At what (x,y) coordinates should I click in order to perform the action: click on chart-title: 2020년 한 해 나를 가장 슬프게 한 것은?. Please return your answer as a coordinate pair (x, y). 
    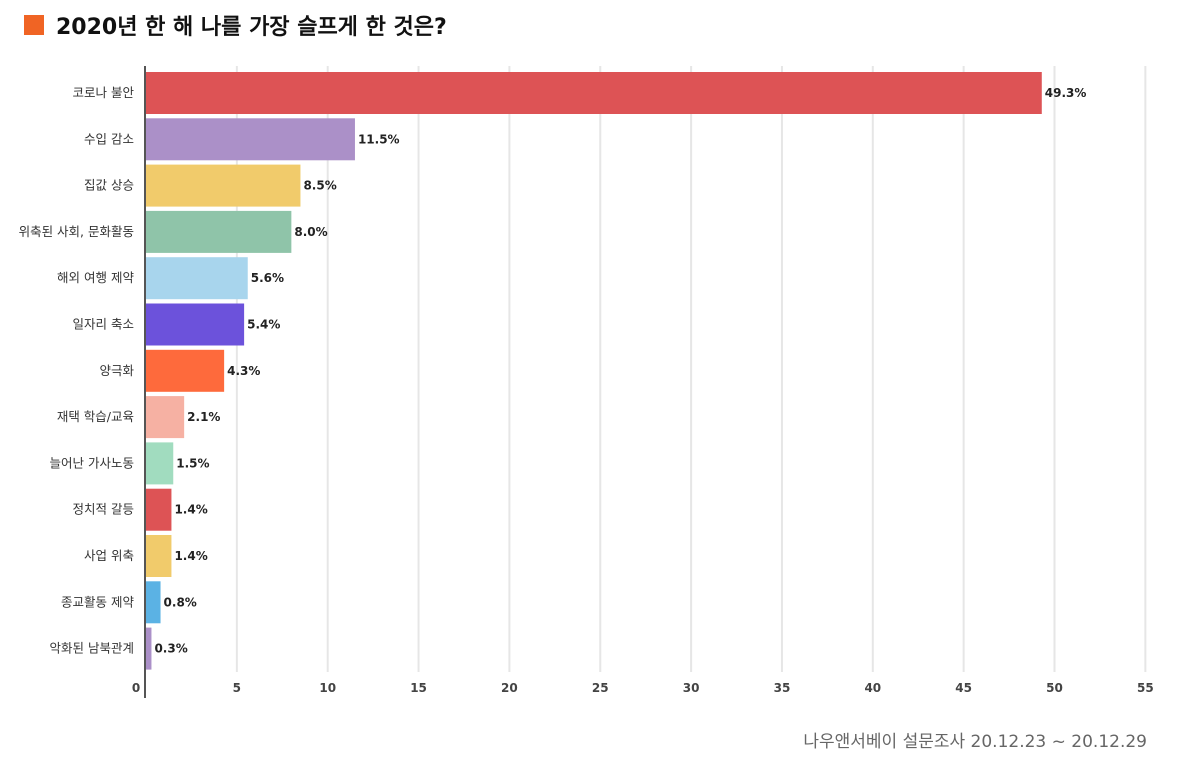
    Looking at the image, I should click on (235, 25).